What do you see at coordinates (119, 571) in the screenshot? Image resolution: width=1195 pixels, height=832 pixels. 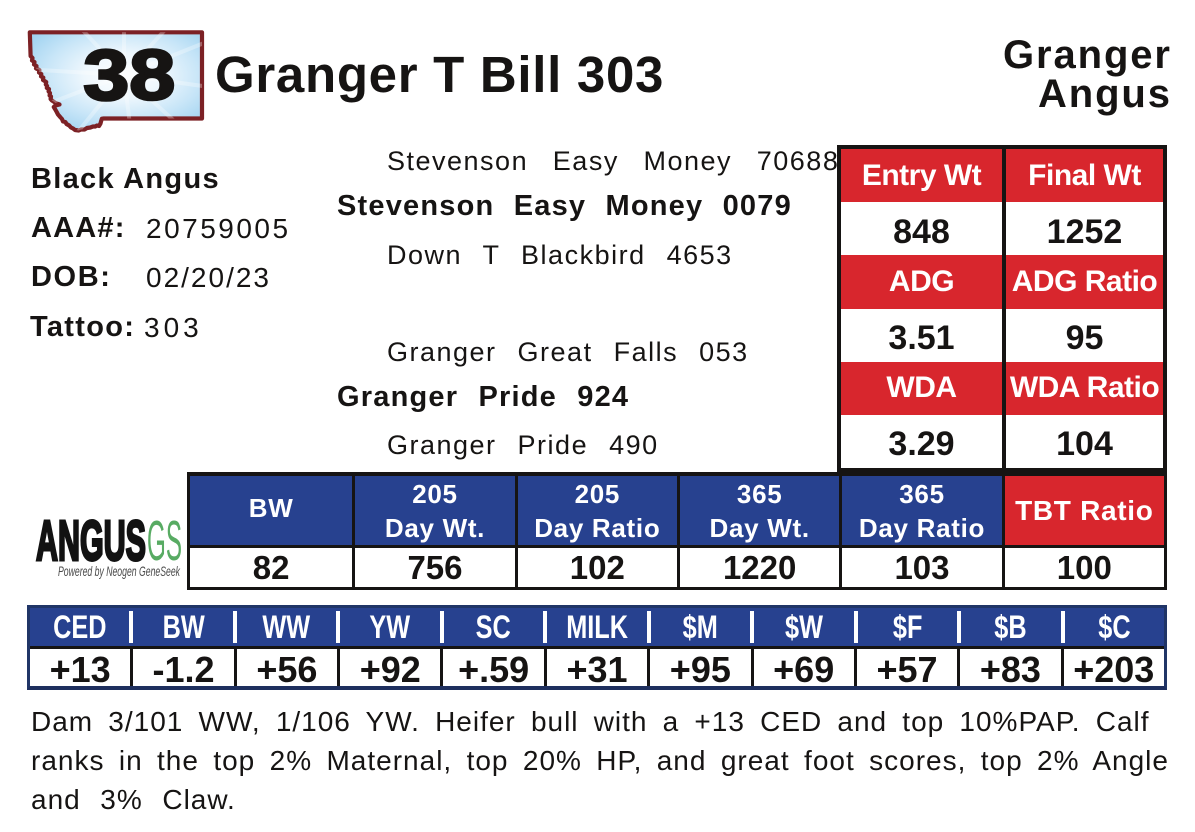 I see `svg-text: Powered by Neogen GeneSeek` at bounding box center [119, 571].